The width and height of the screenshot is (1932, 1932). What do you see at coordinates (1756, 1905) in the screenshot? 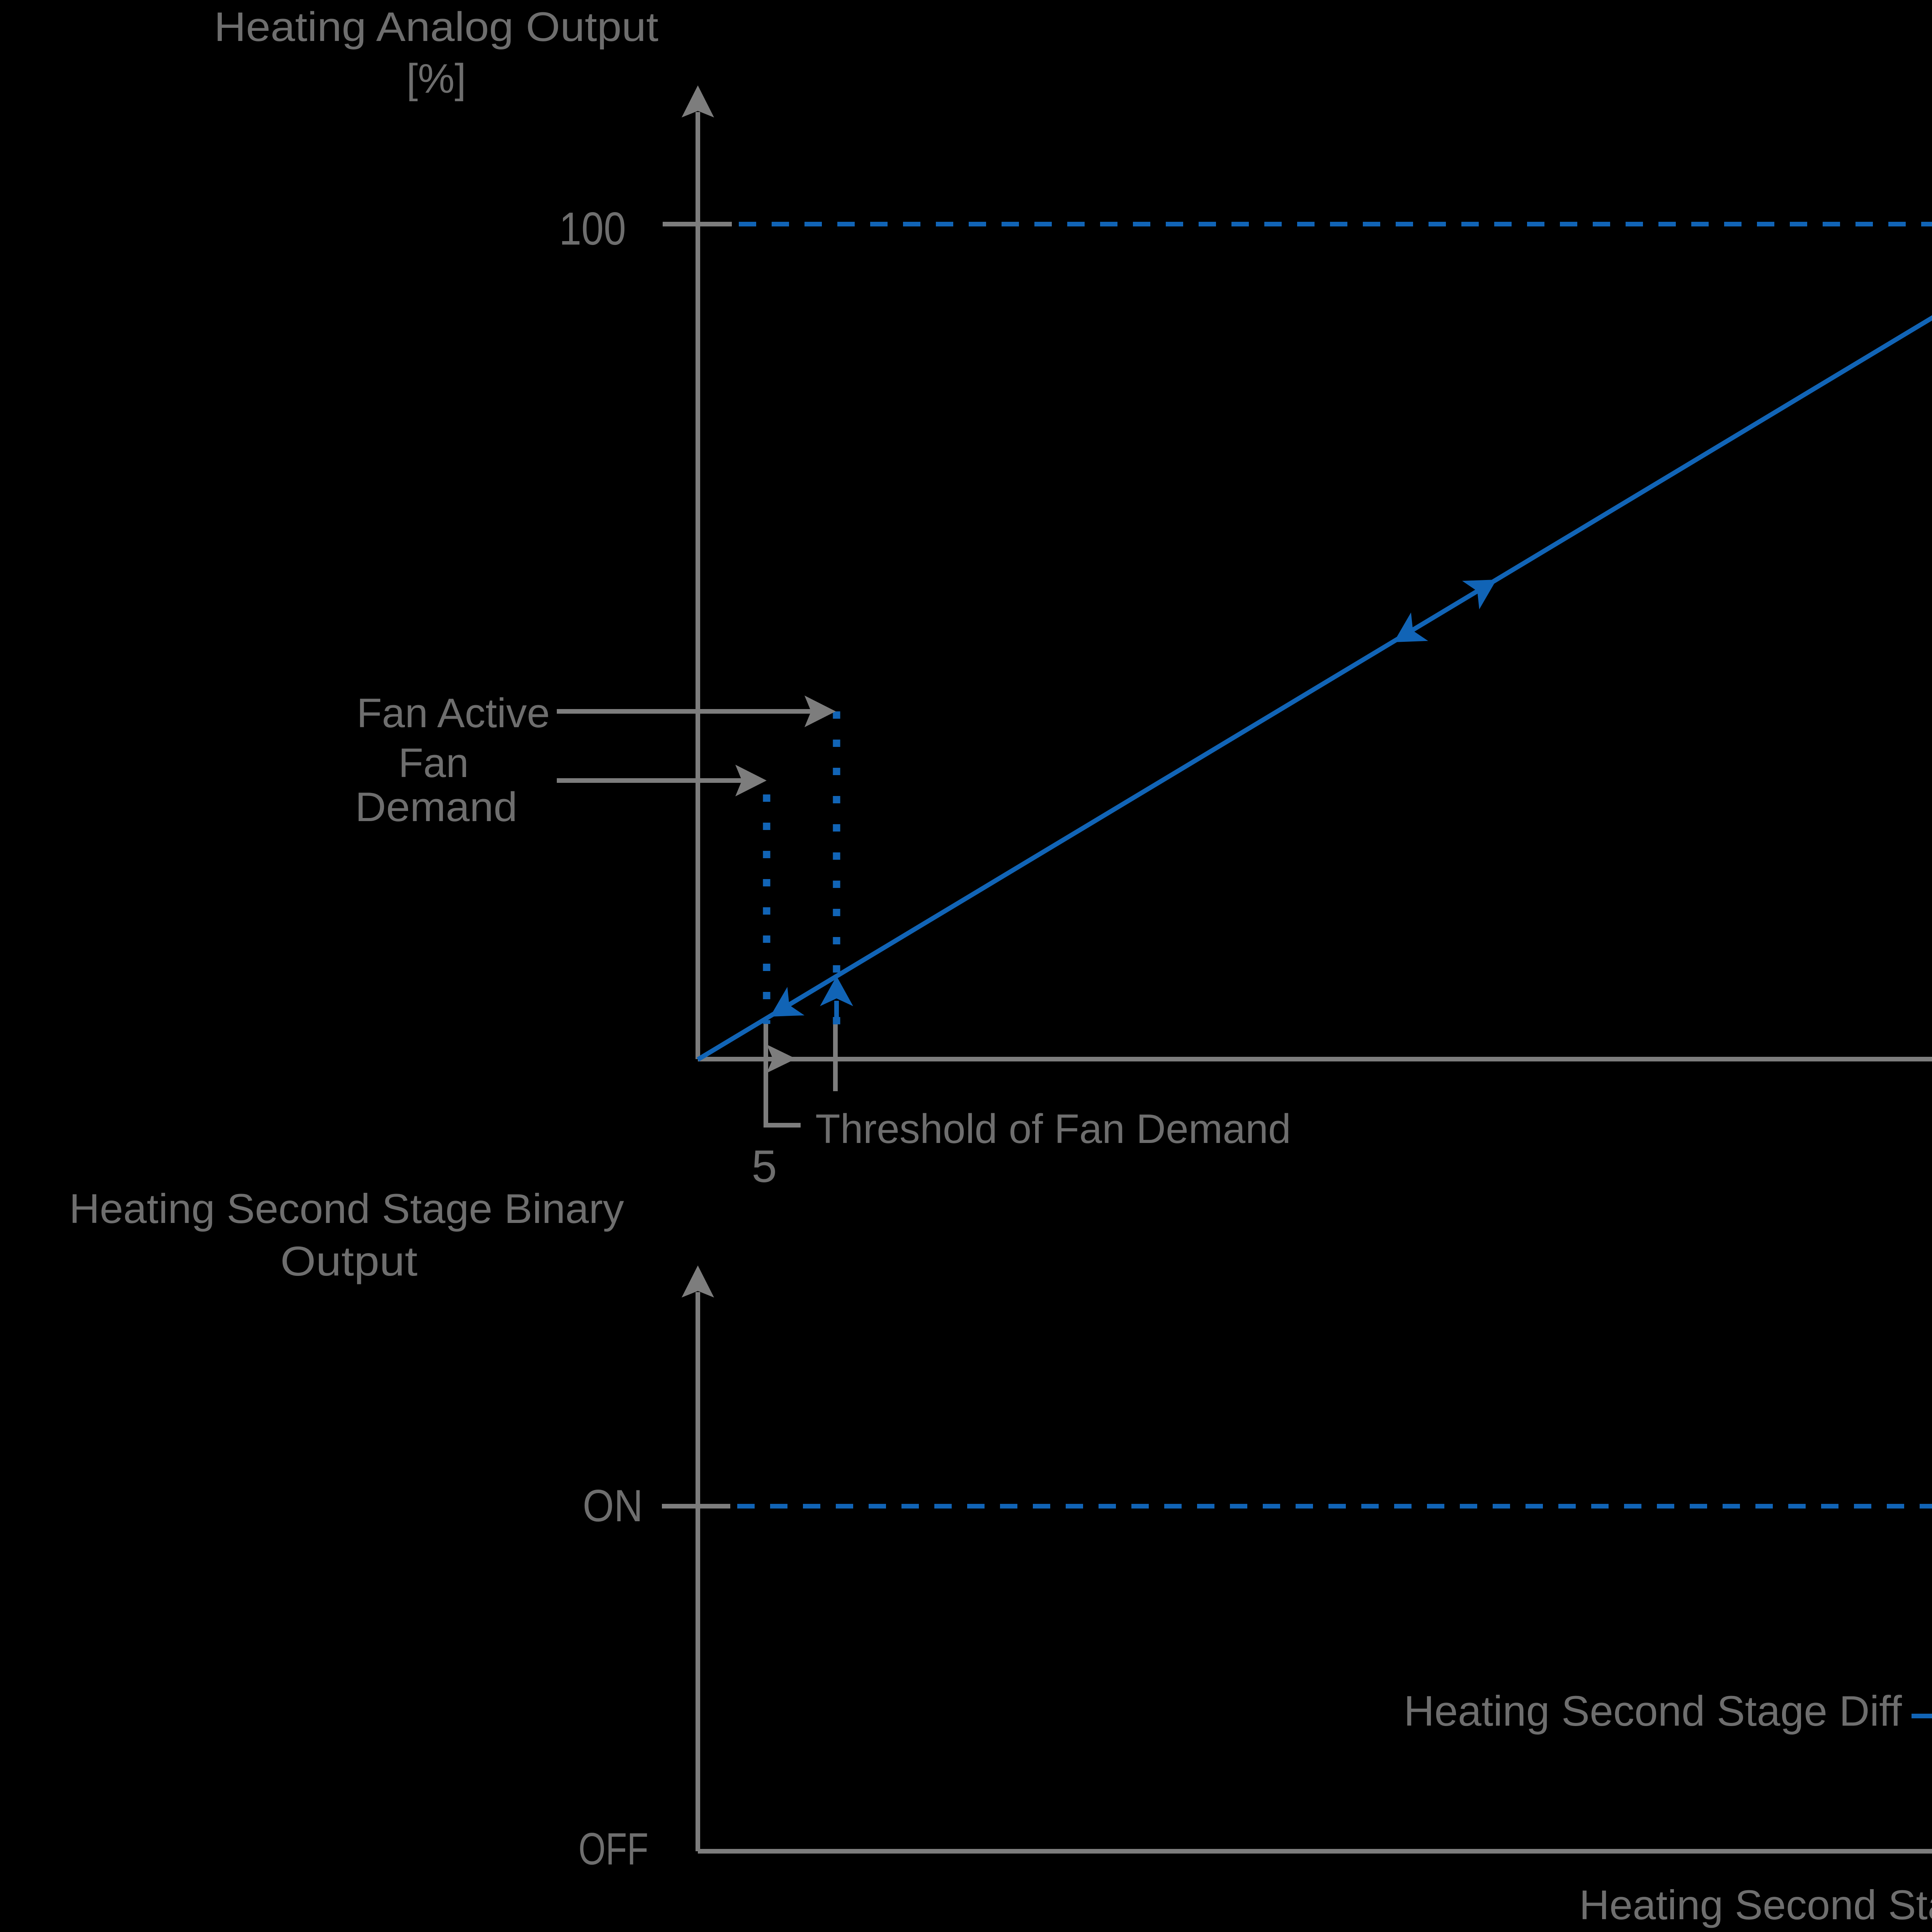
I see `svg-text: Heating Second Stage` at bounding box center [1756, 1905].